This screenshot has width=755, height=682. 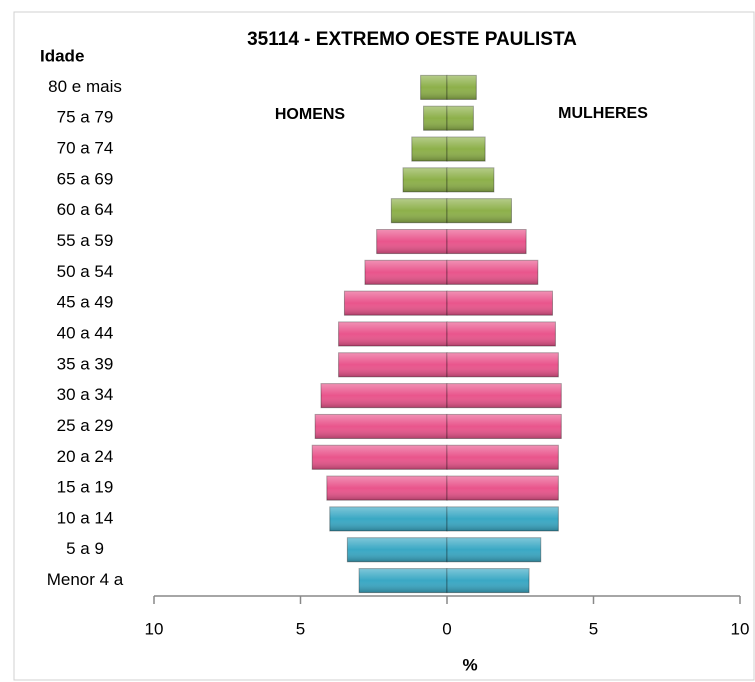 What do you see at coordinates (85, 548) in the screenshot?
I see `category-label: 5 a 9` at bounding box center [85, 548].